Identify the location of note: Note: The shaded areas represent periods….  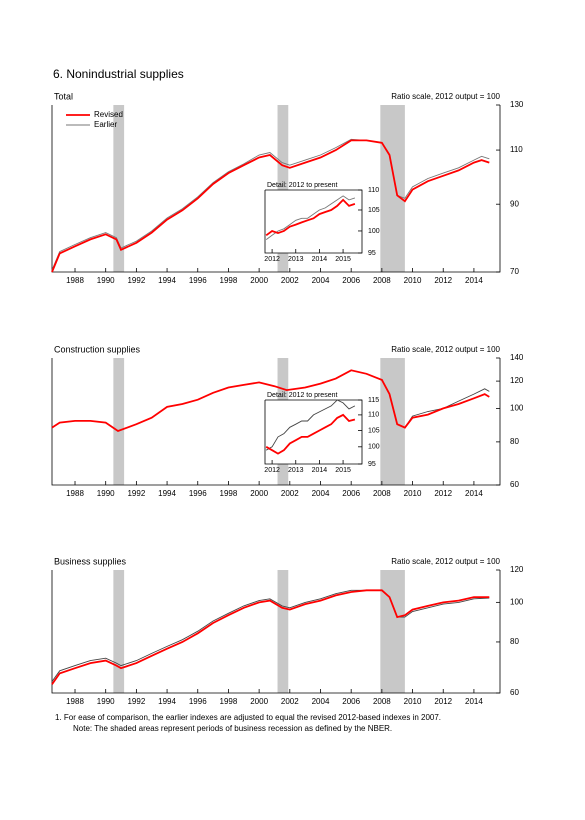
(232, 728).